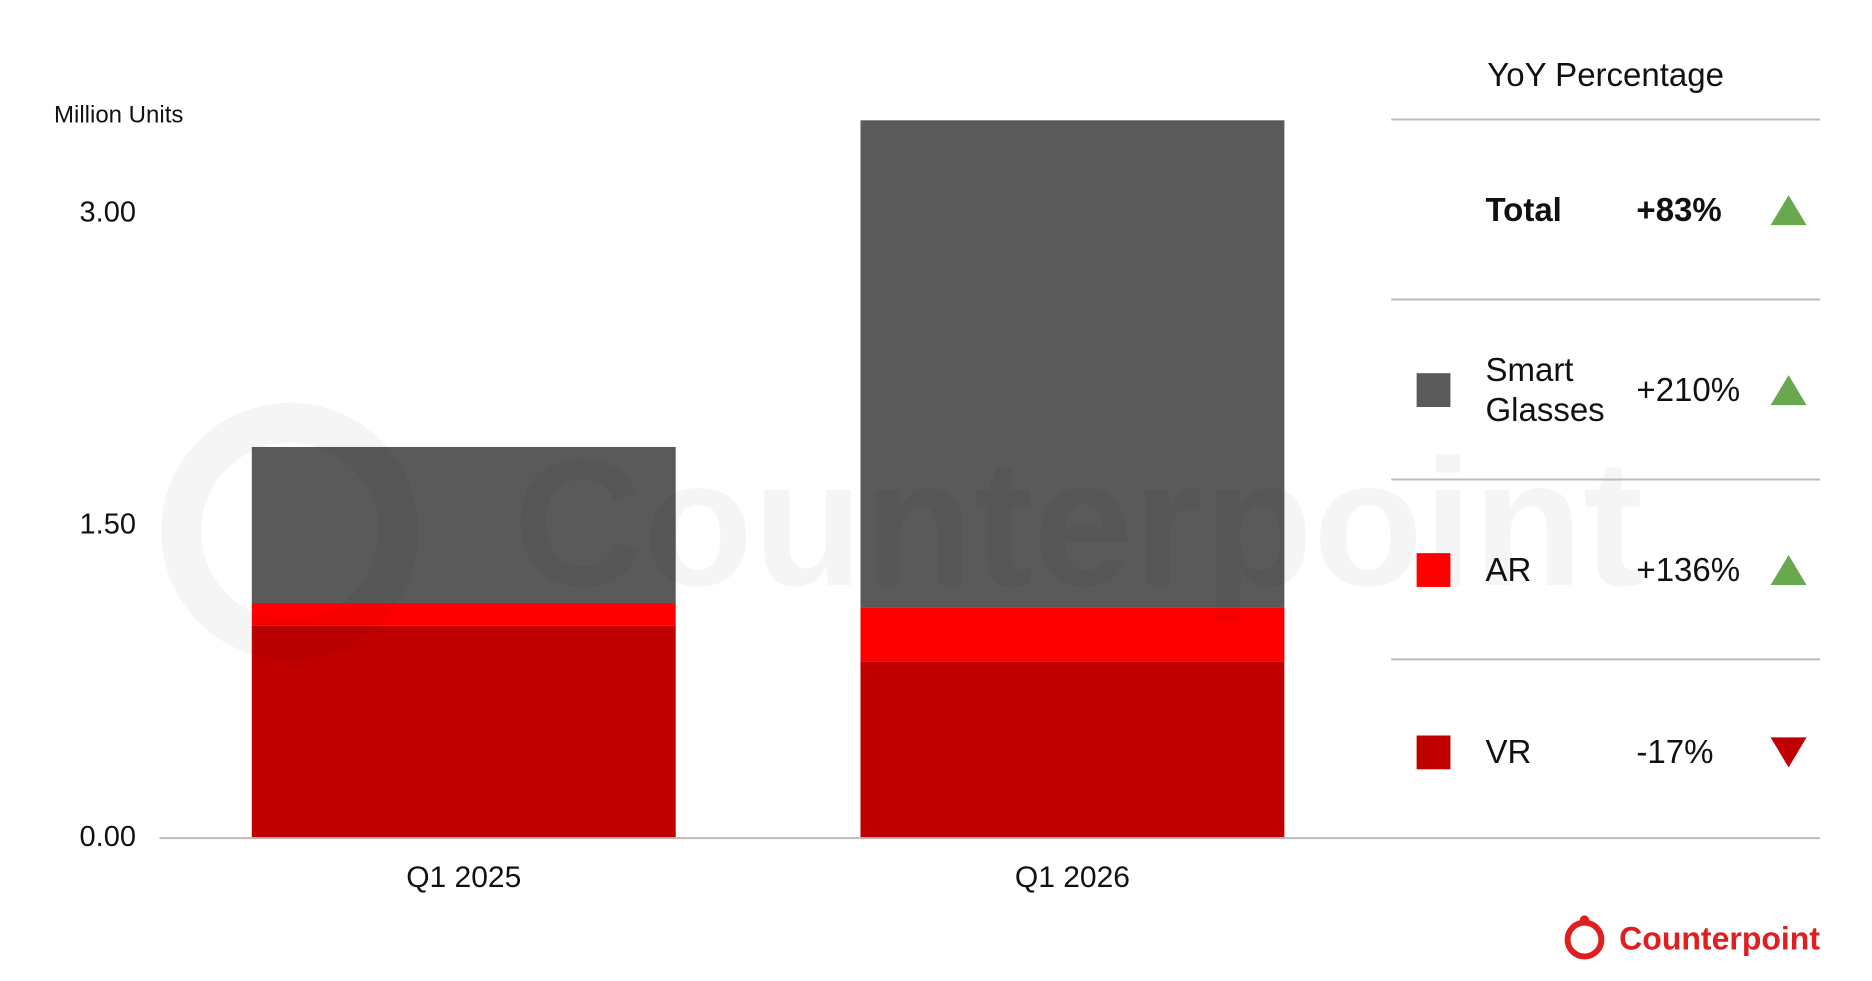 The width and height of the screenshot is (1872, 981). What do you see at coordinates (1508, 570) in the screenshot?
I see `legend-label: AR` at bounding box center [1508, 570].